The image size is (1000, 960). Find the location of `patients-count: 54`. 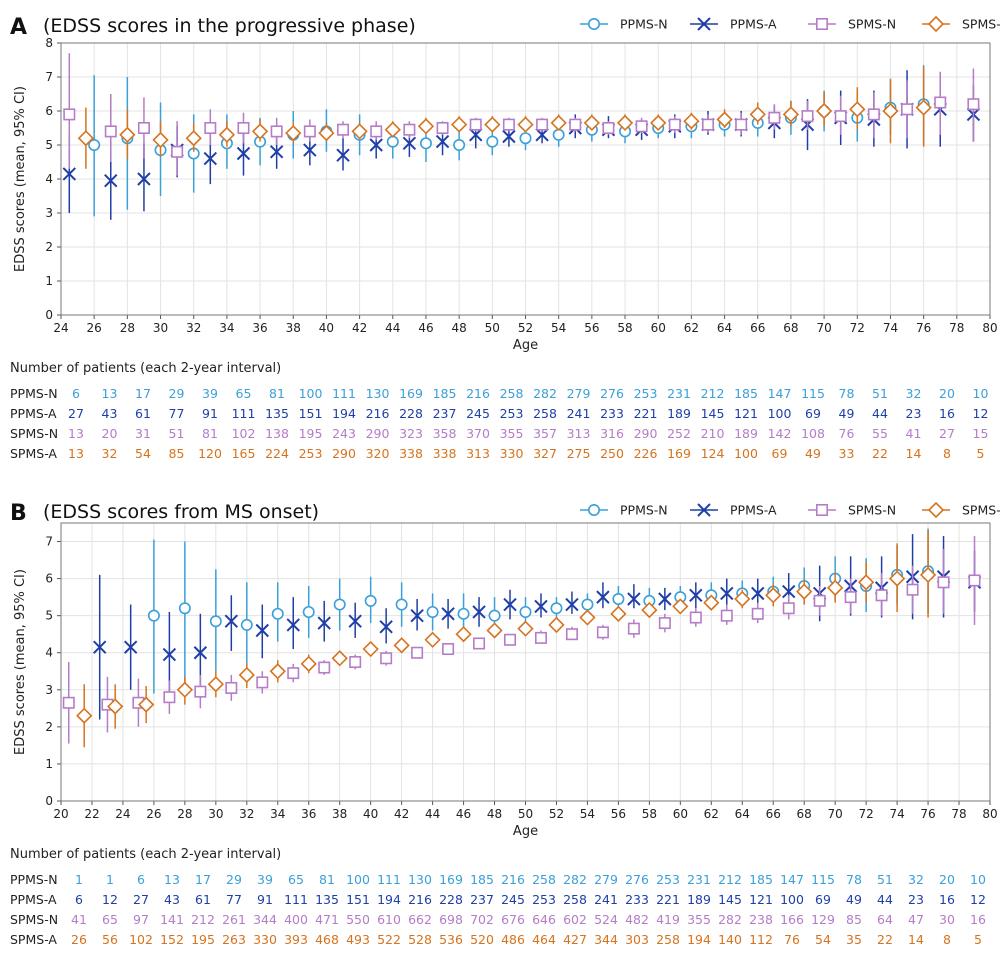

patients-count: 54 is located at coordinates (143, 453).